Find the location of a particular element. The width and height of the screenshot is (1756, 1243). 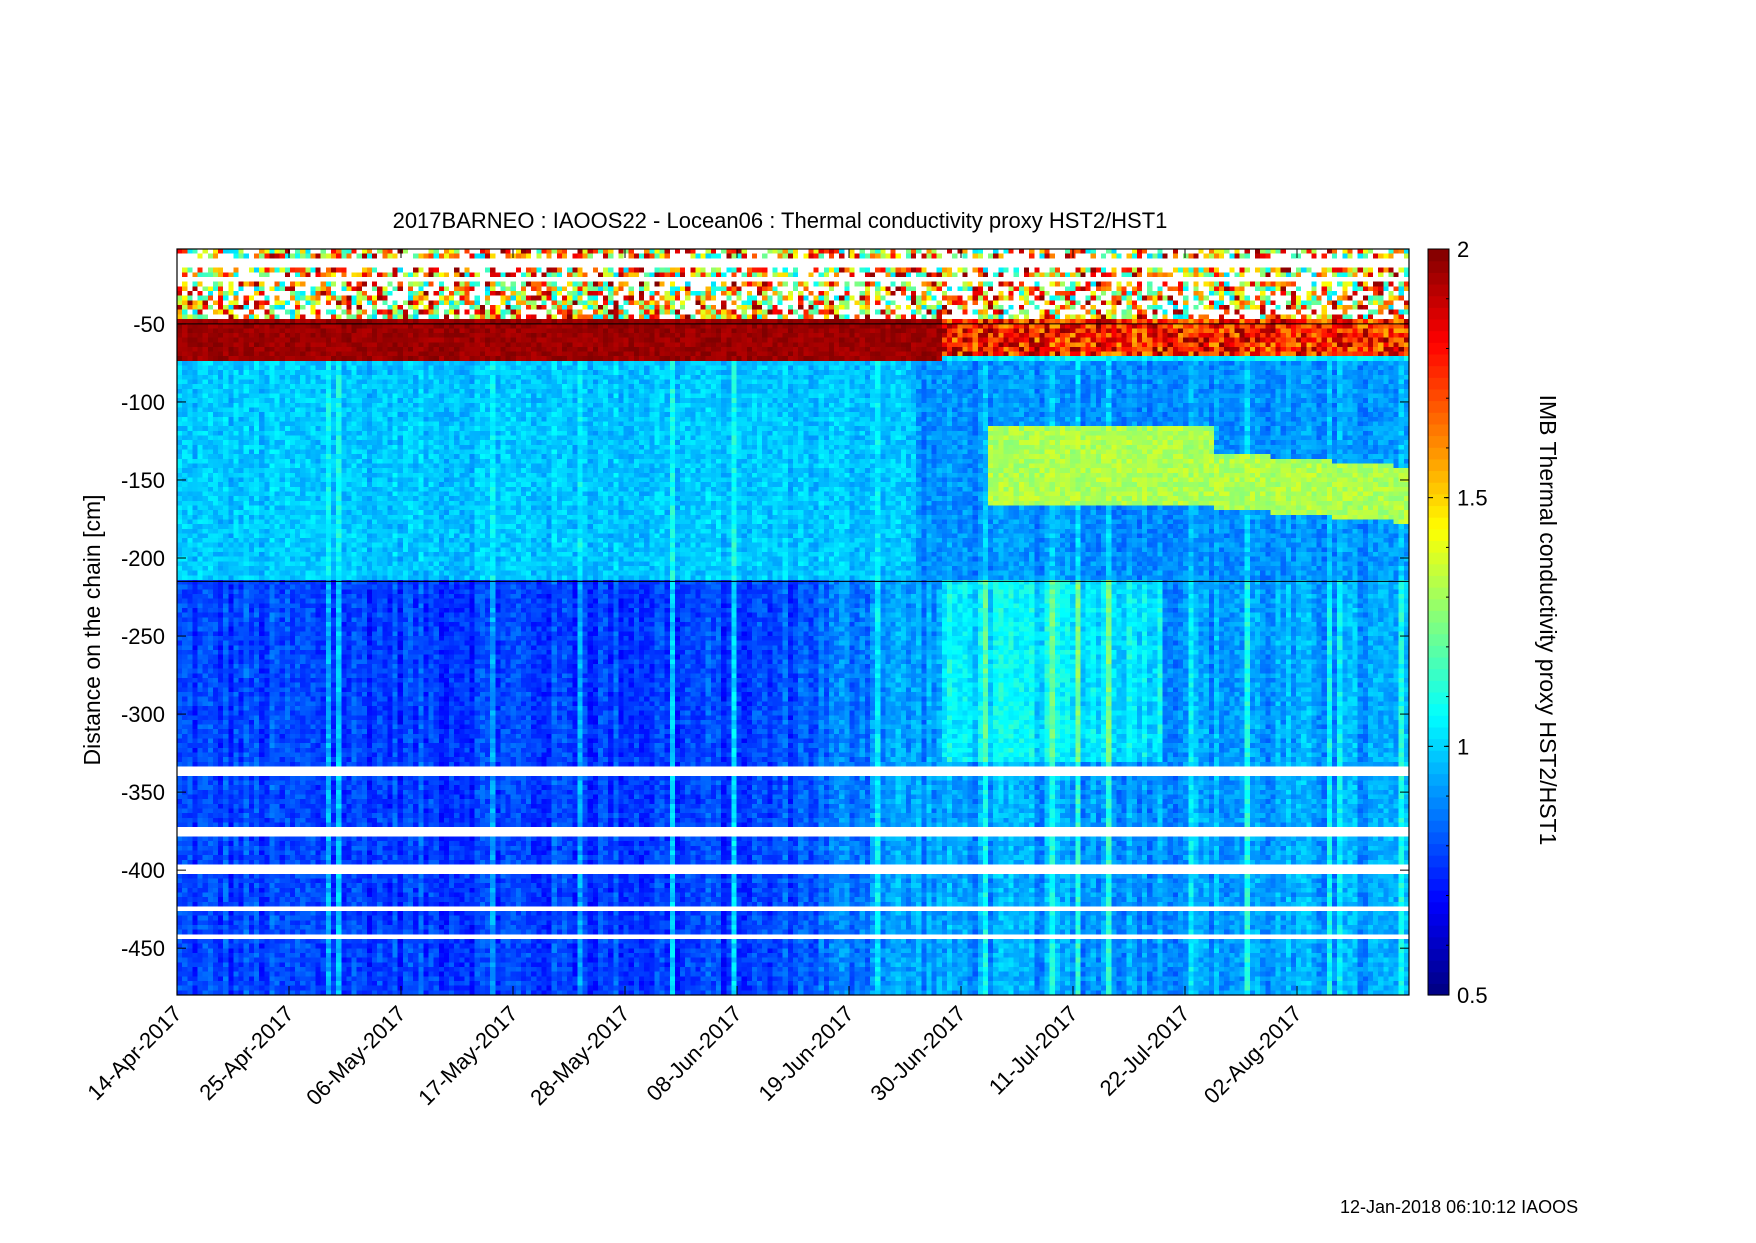

y-tick-label: -50 is located at coordinates (149, 324).